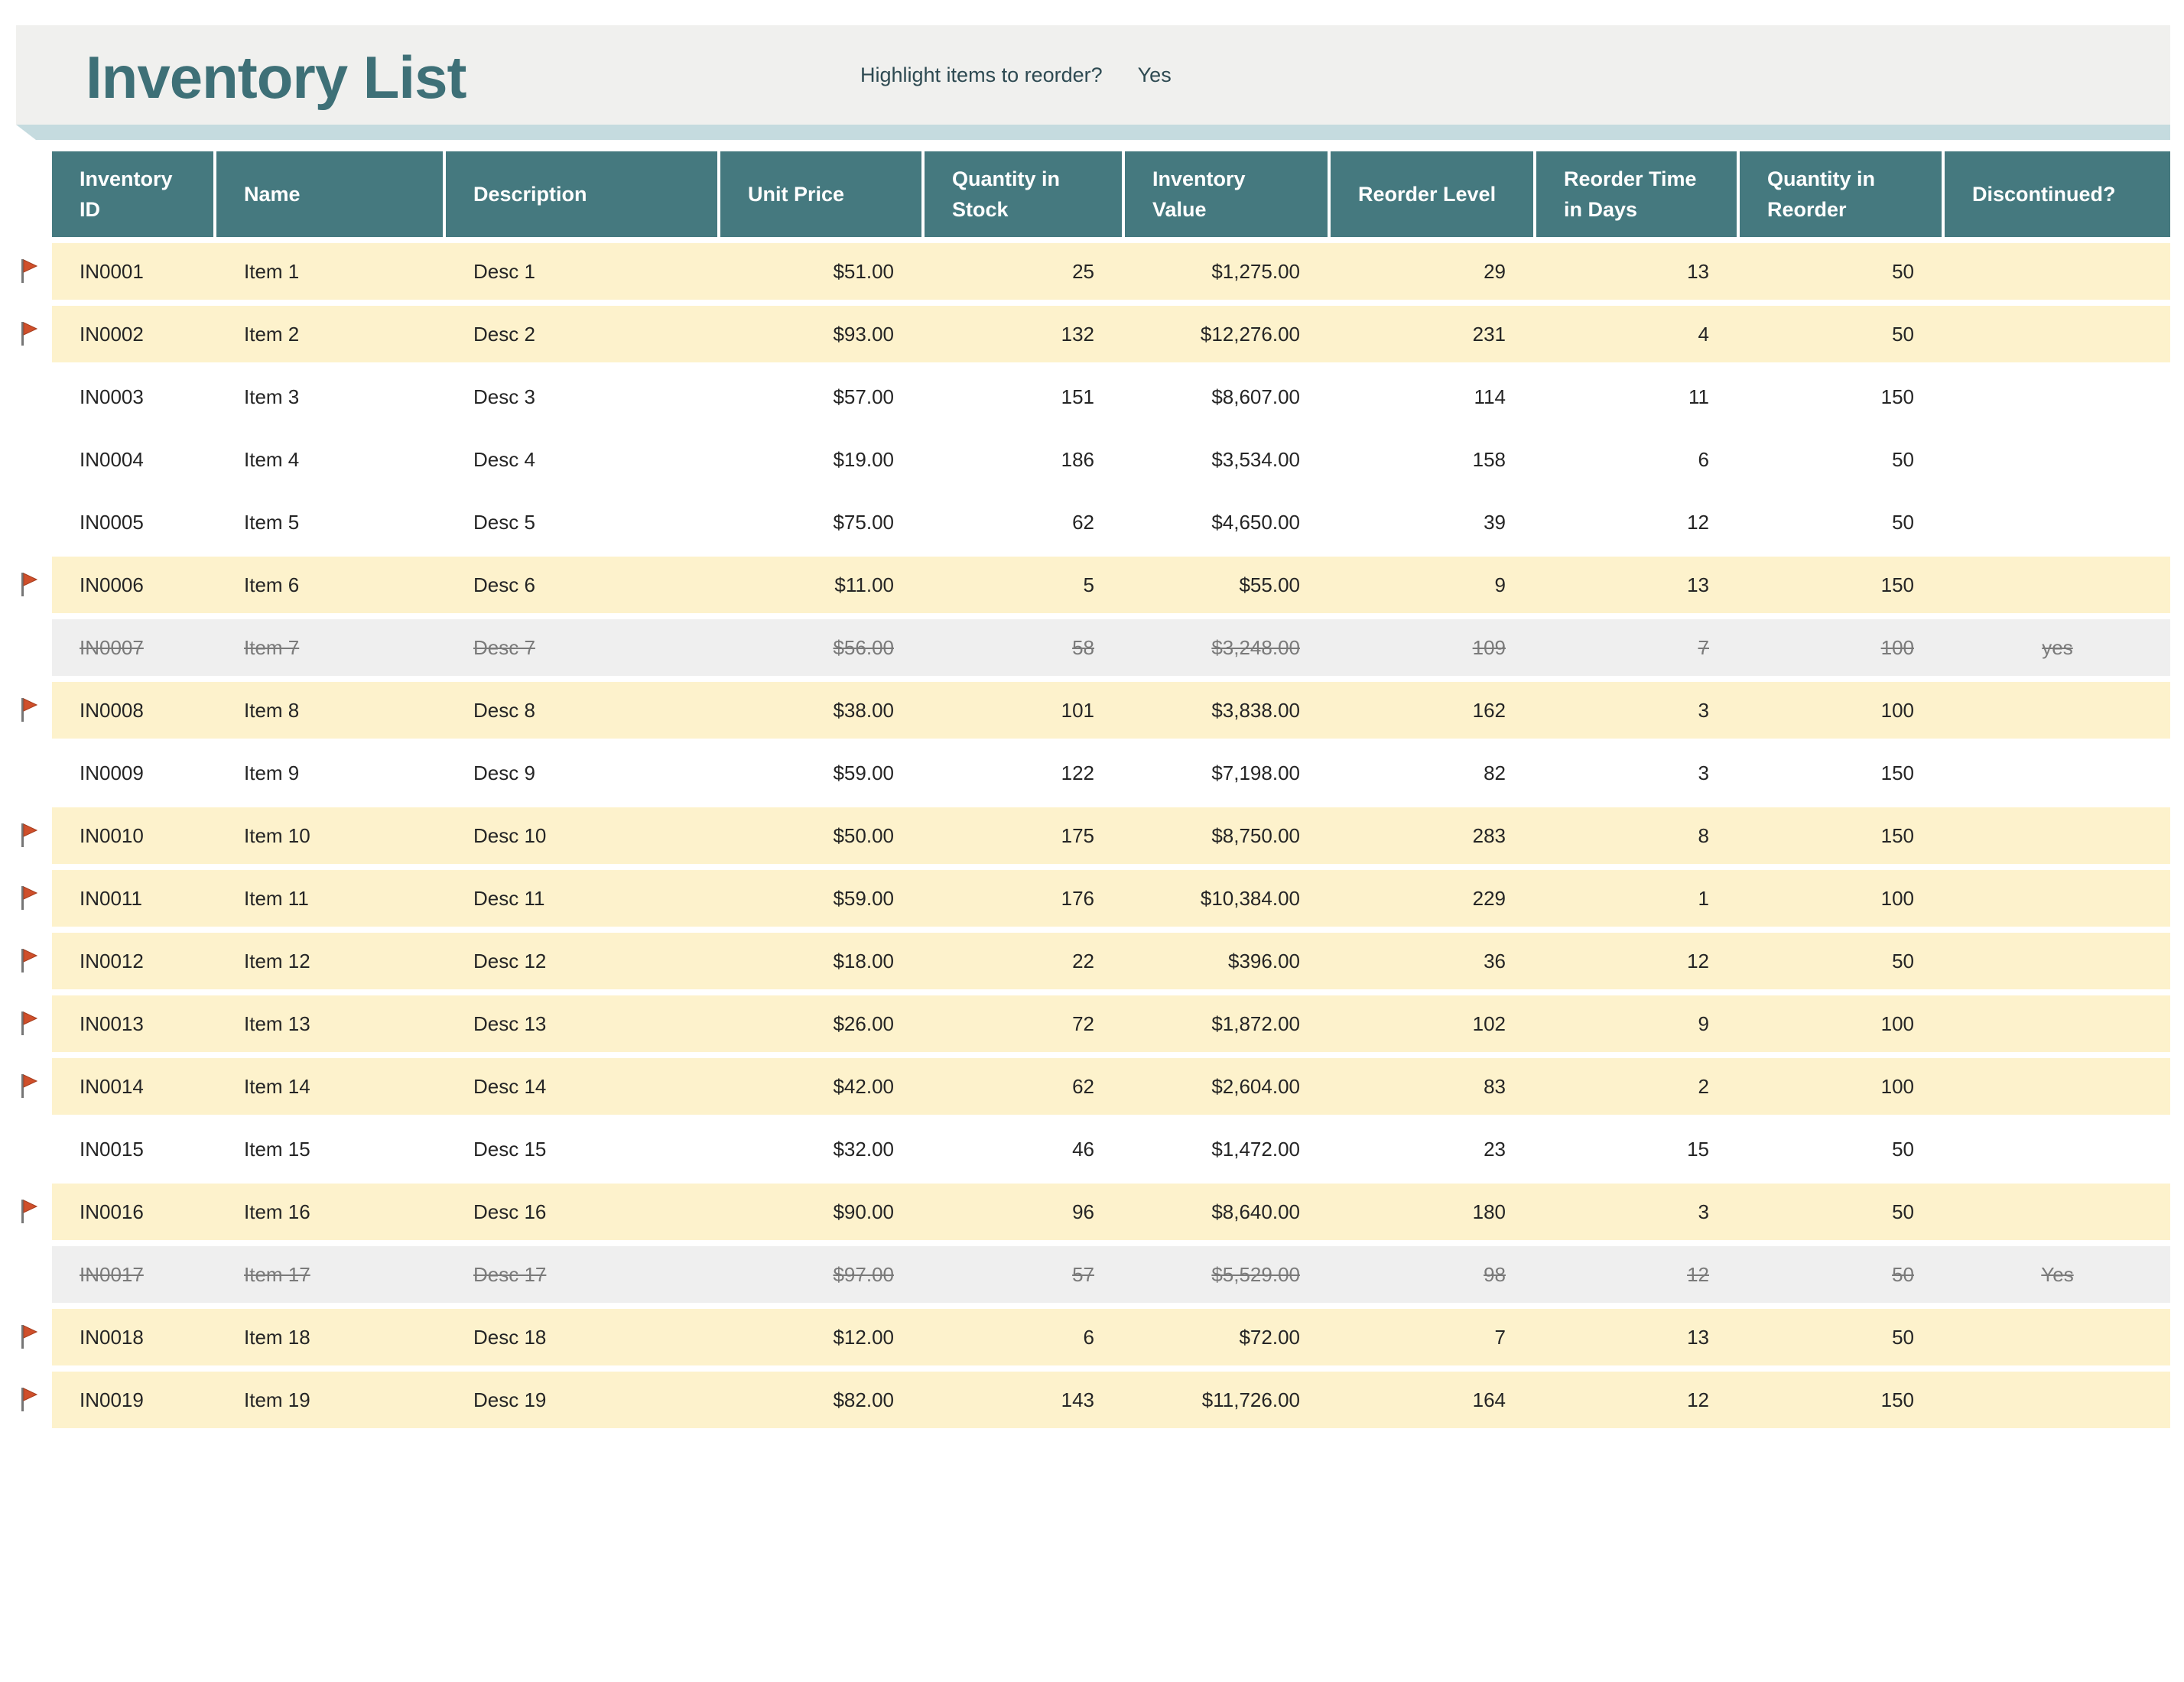  I want to click on cell-IN0001-reorder: 50, so click(1903, 271).